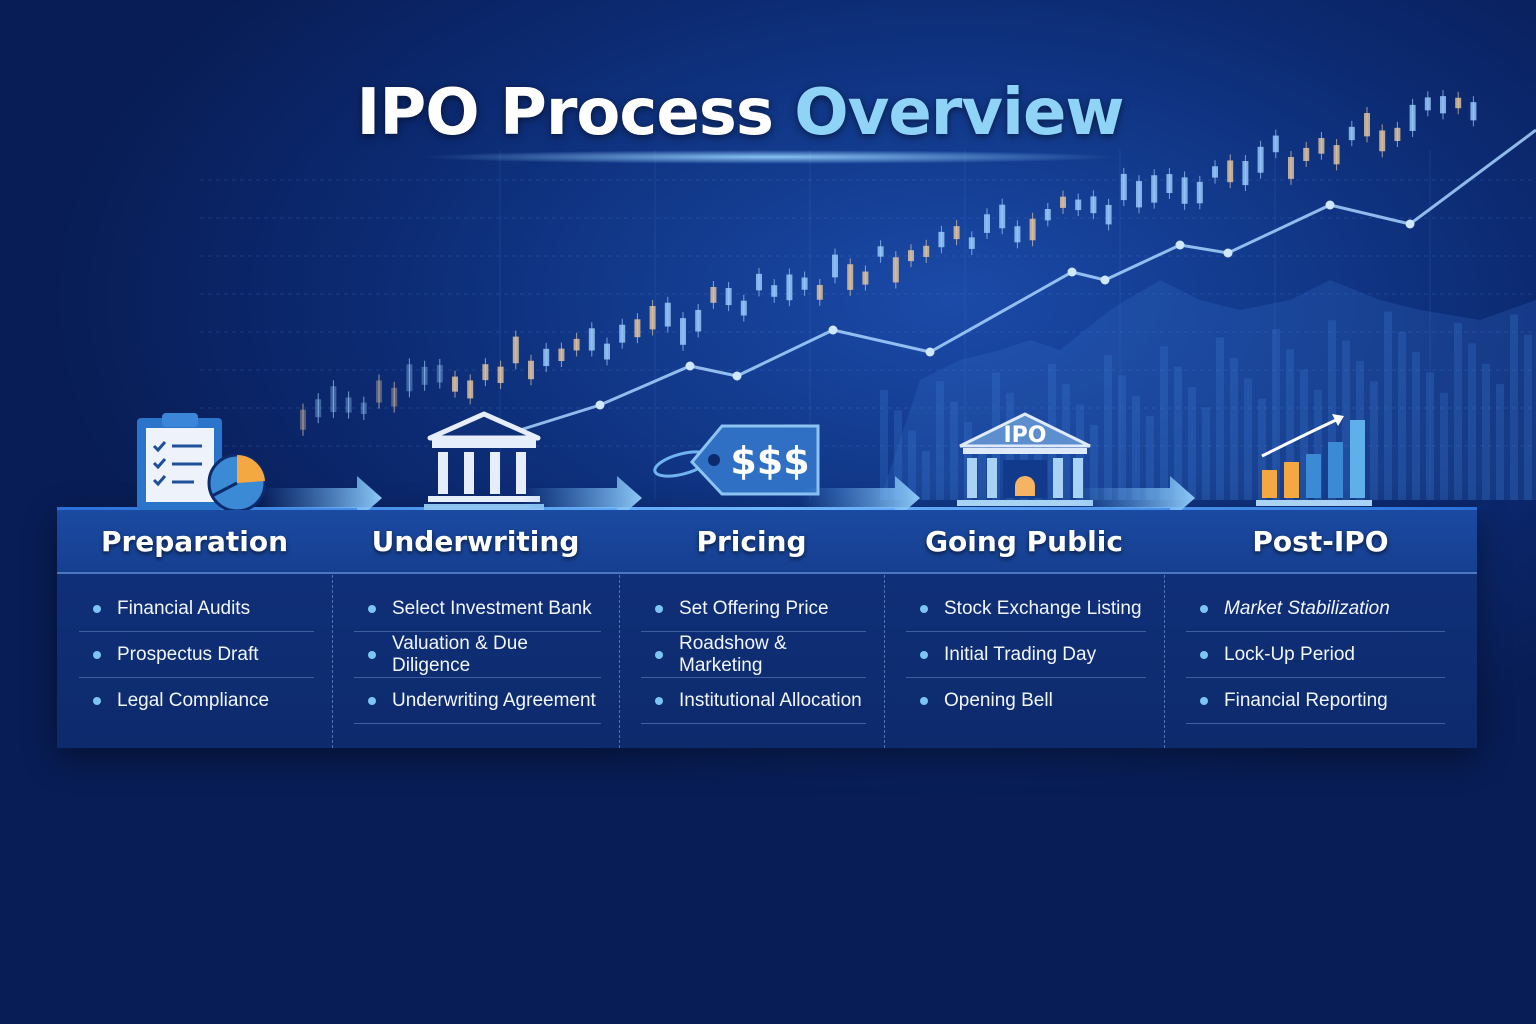  I want to click on list-item: Legal Compliance, so click(196, 701).